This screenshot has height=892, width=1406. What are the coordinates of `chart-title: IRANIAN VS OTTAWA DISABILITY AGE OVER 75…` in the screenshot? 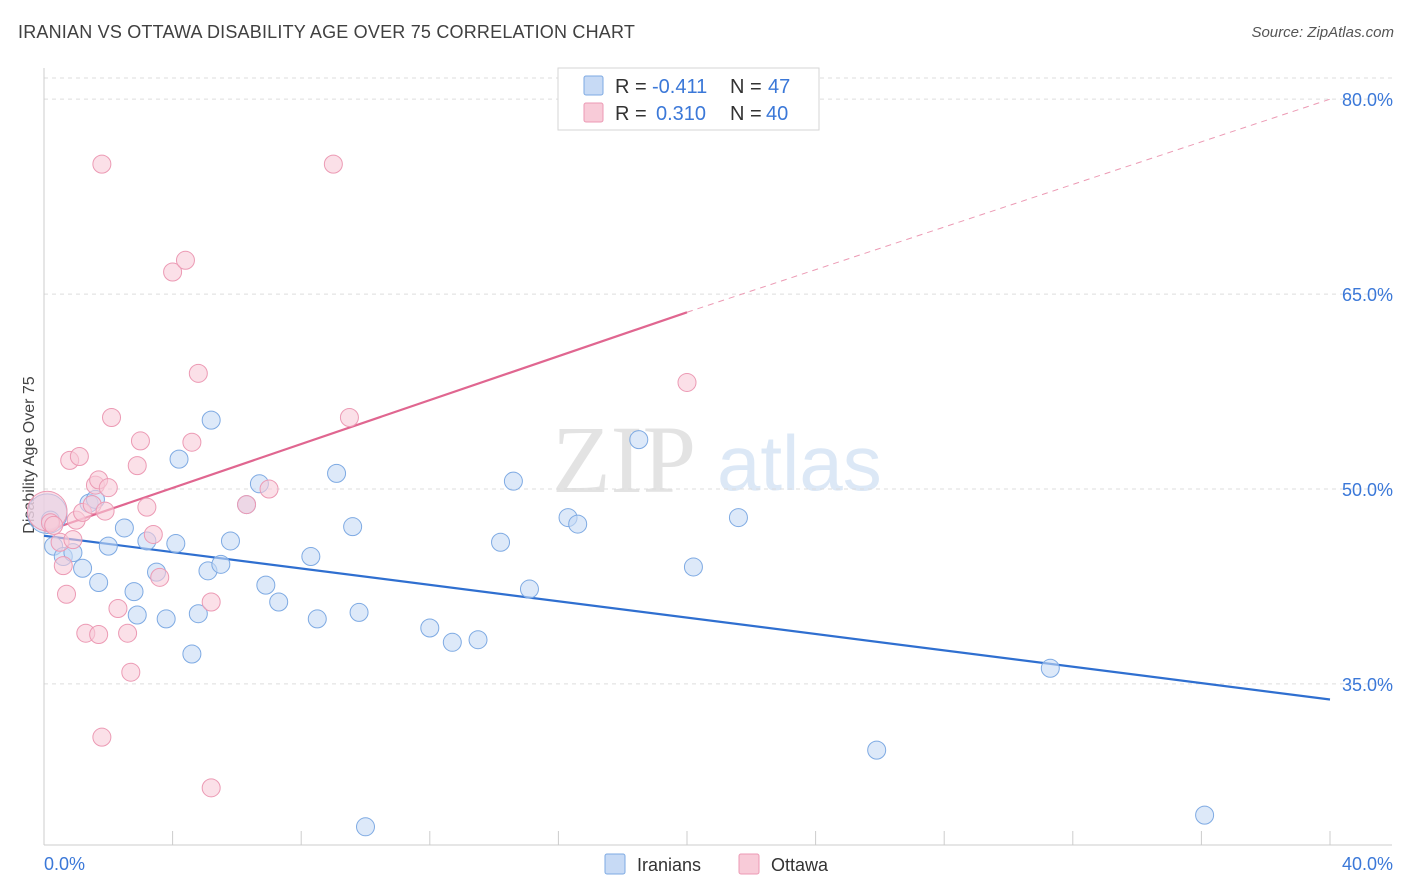 It's located at (327, 32).